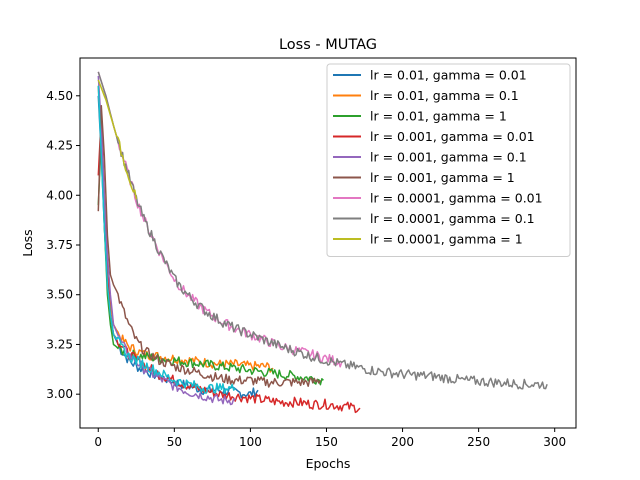 This screenshot has height=480, width=640. I want to click on legend-label: lr = 0.0001, gamma = 0.01, so click(456, 198).